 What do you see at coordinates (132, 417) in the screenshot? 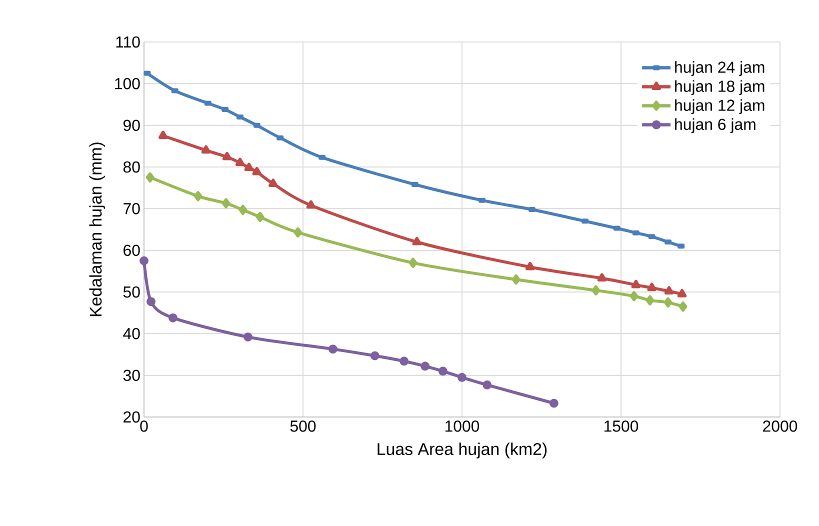
I see `y-tick-label: 20` at bounding box center [132, 417].